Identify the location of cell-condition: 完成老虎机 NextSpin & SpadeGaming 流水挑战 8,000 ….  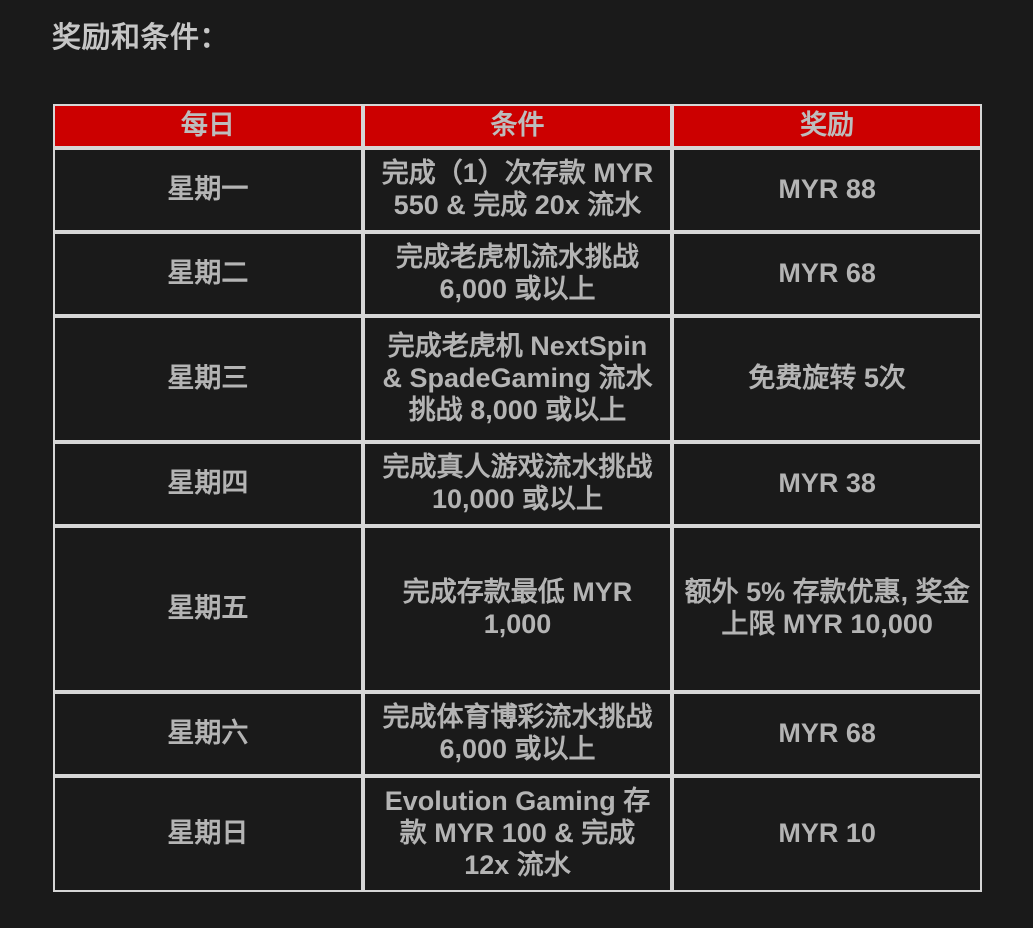
(517, 379).